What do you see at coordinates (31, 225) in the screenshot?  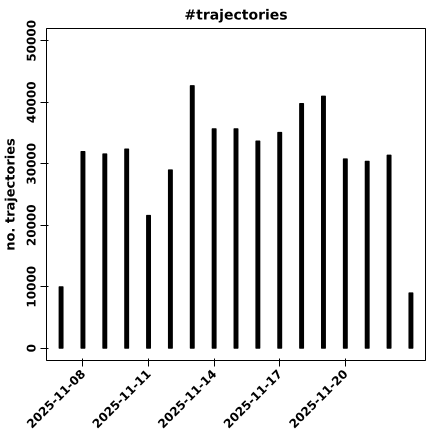 I see `y-tick-label: 20000` at bounding box center [31, 225].